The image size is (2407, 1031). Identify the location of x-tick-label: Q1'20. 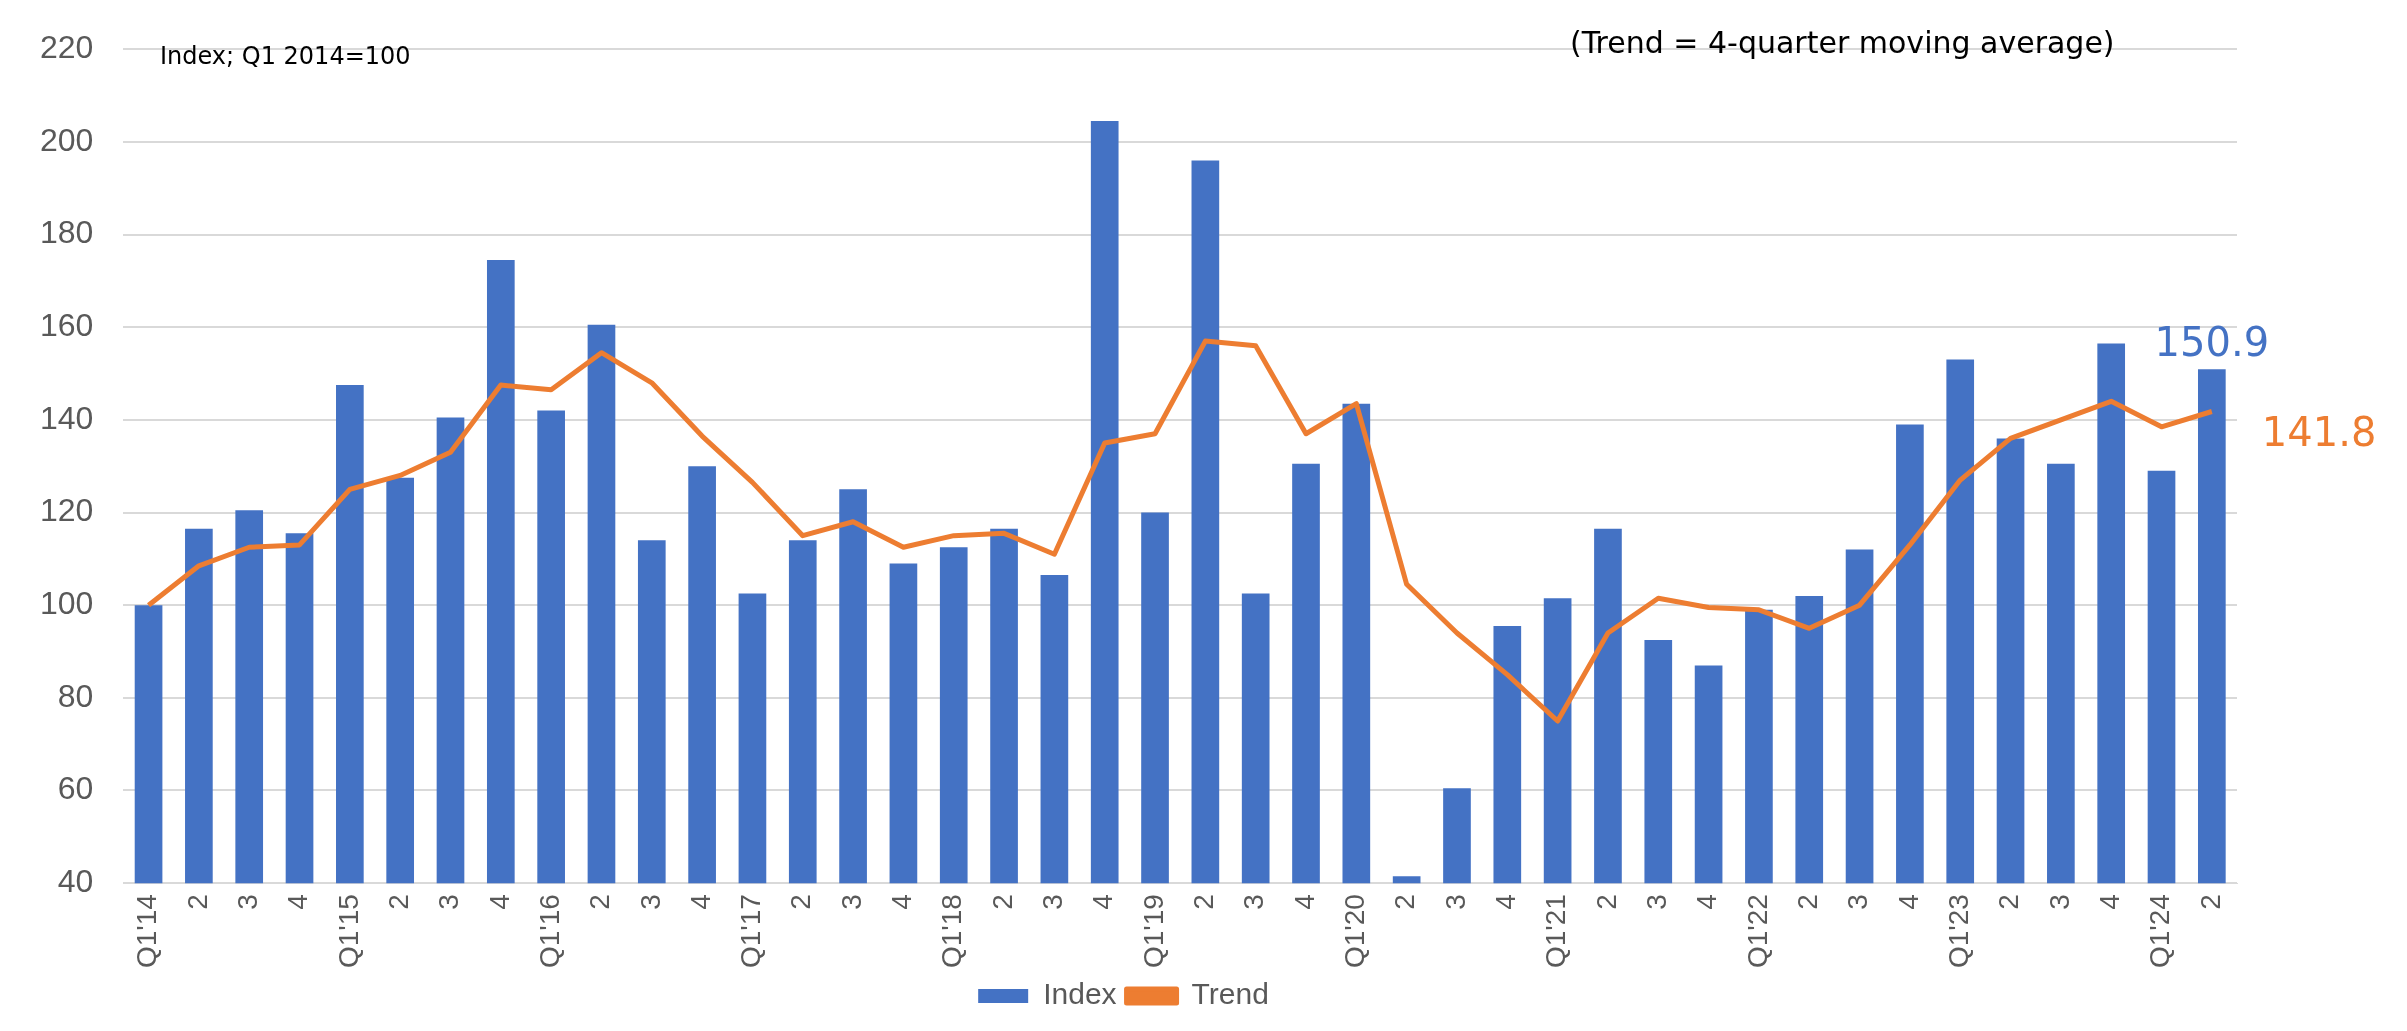
(1355, 931).